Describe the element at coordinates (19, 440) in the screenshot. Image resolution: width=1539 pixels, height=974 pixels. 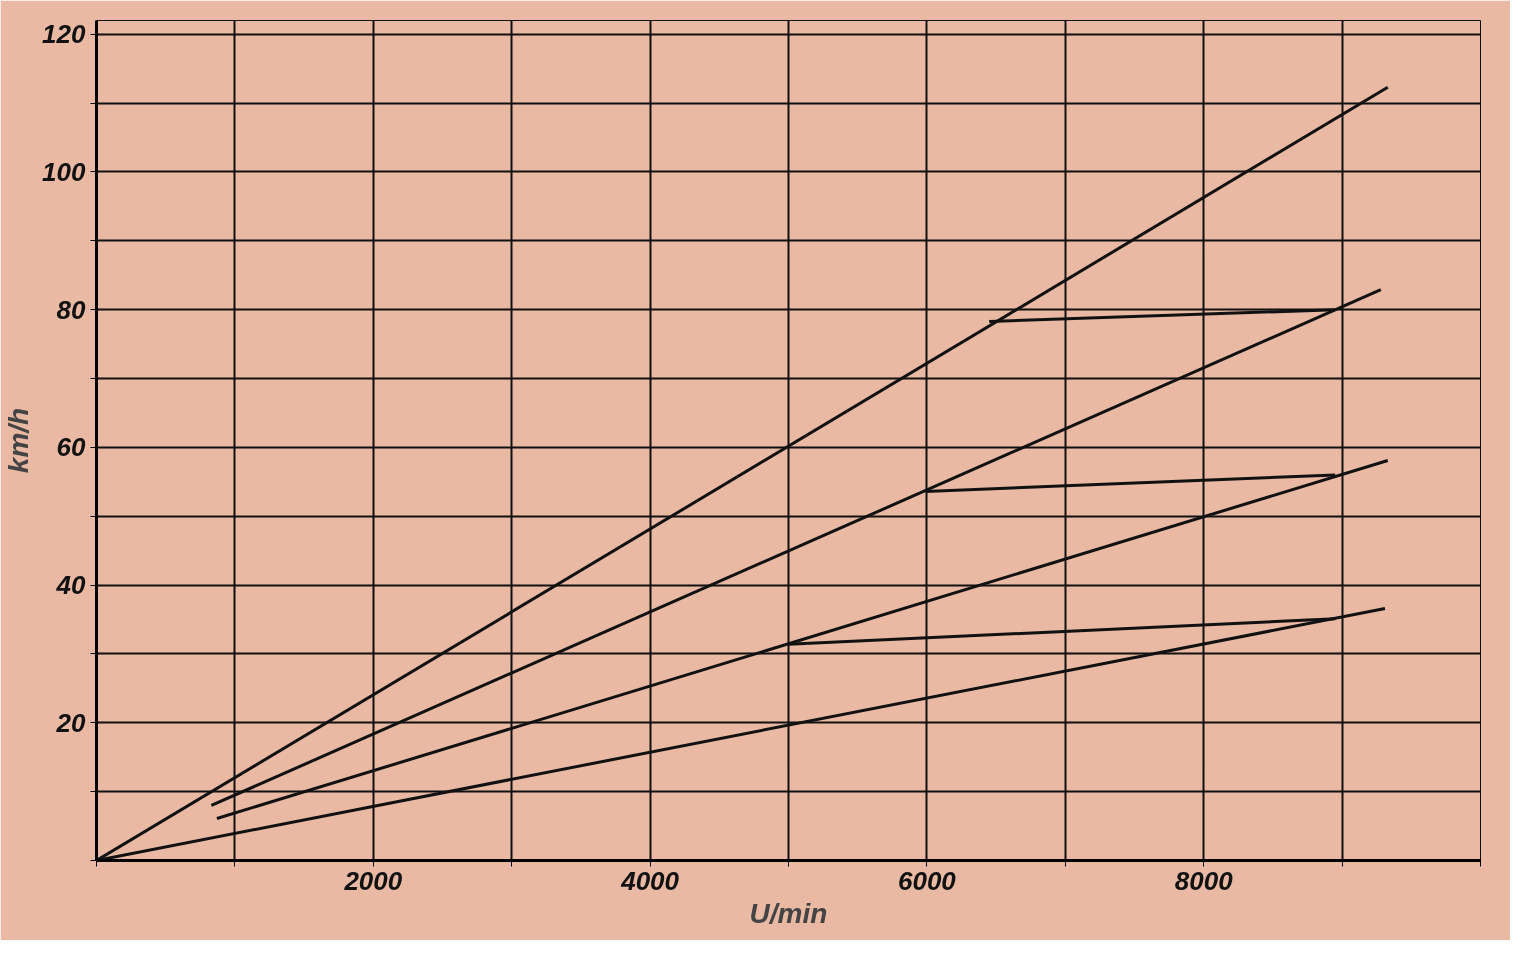
I see `y-axis-title: km/h` at that location.